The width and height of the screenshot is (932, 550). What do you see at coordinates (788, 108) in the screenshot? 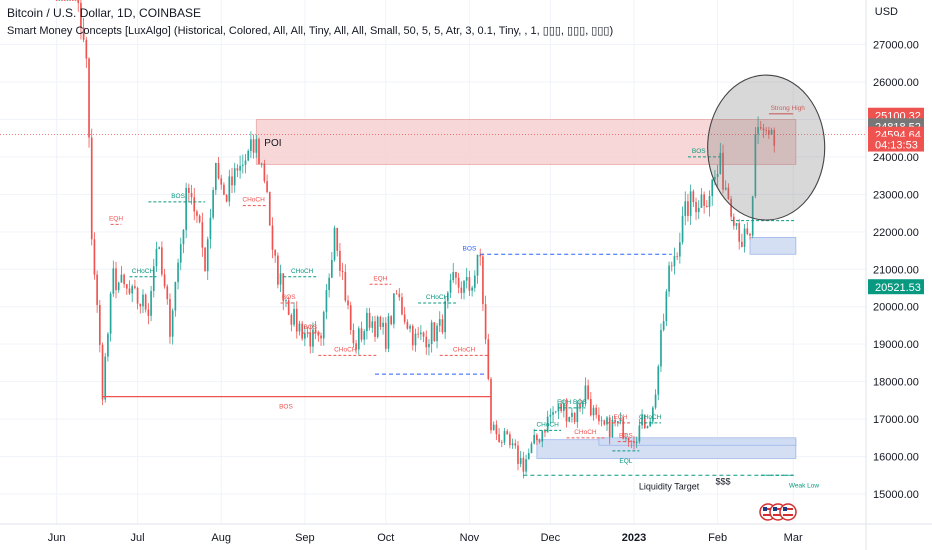
I see `structure-label: Strong High` at bounding box center [788, 108].